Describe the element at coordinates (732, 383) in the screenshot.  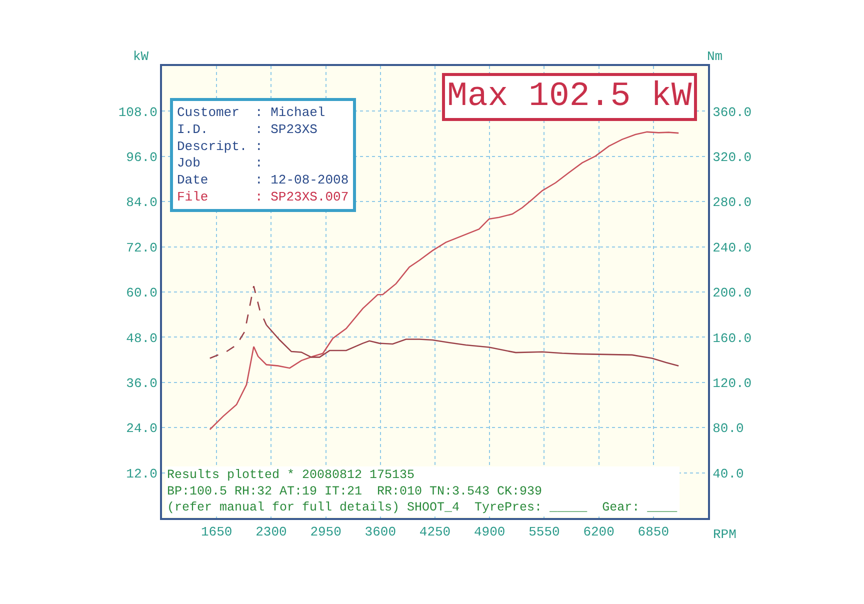
I see `y2-tick-label: 120.0` at that location.